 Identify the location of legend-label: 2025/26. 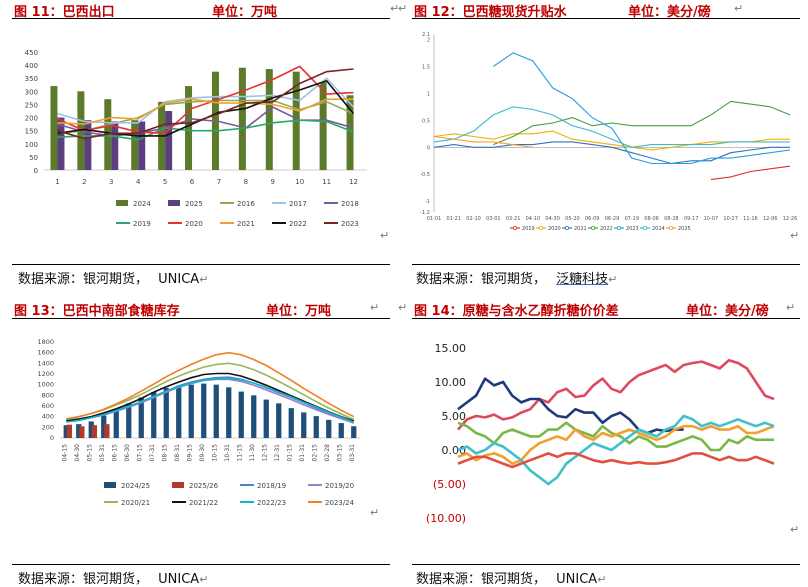
(204, 486).